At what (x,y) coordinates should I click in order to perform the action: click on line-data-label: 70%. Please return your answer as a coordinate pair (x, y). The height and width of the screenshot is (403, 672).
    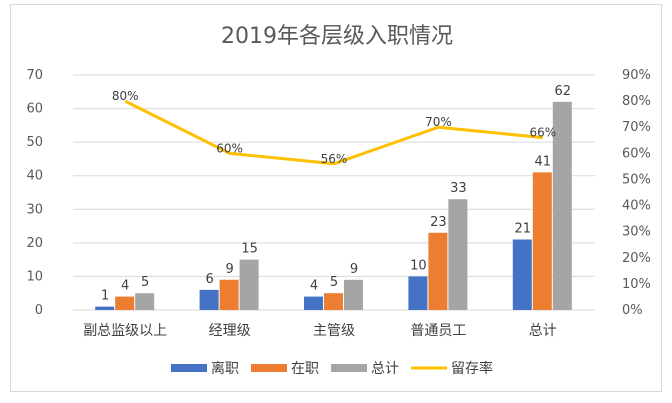
    Looking at the image, I should click on (438, 122).